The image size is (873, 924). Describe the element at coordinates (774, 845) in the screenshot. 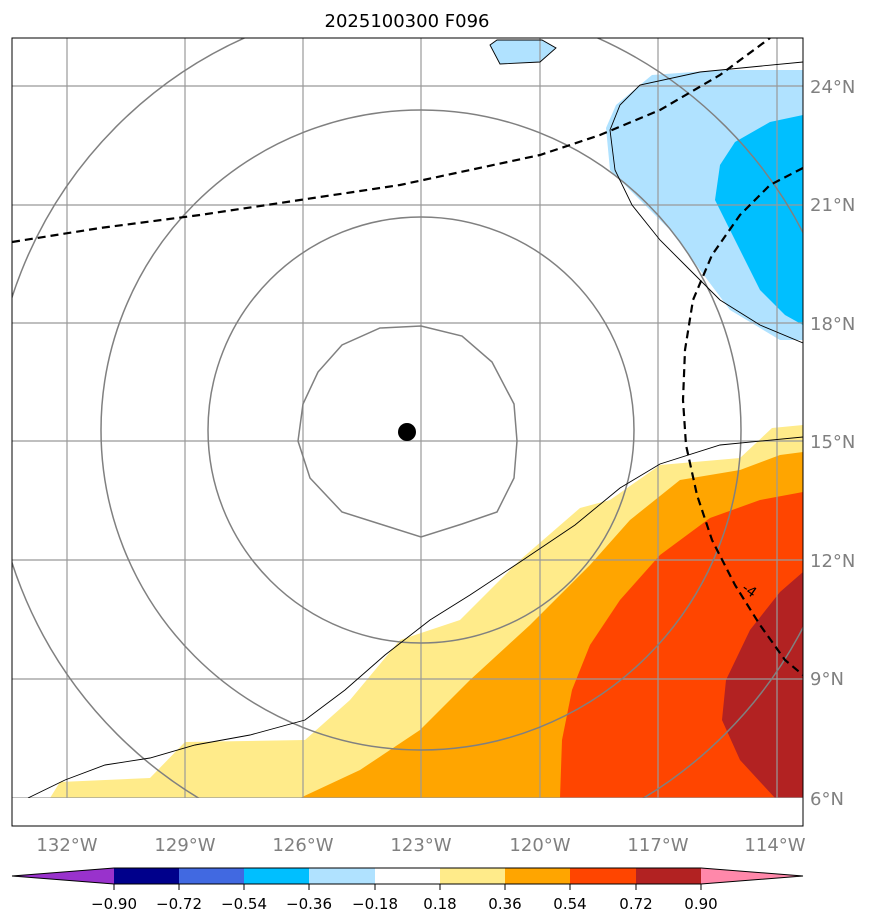

I see `lon-label: 114°W` at that location.